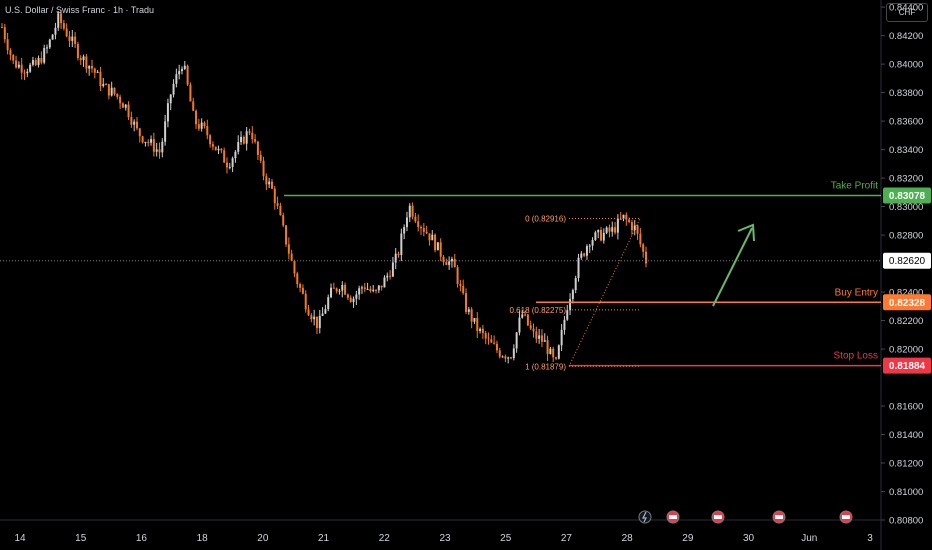 The width and height of the screenshot is (932, 550). I want to click on flag-stripes, so click(846, 517).